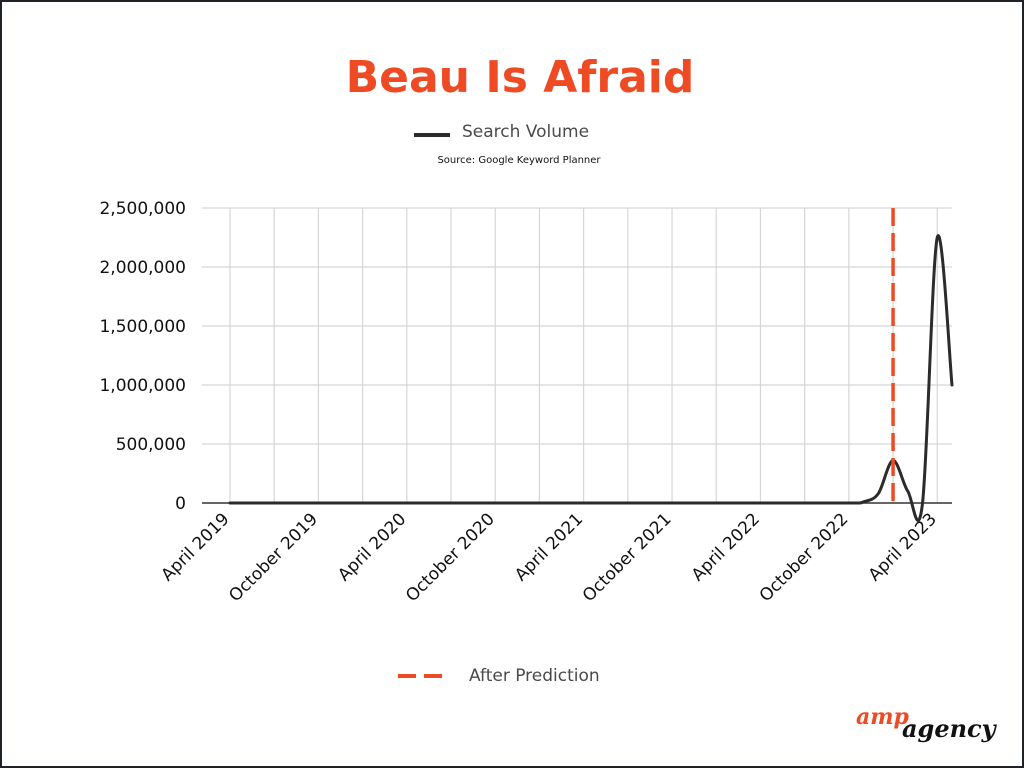 This screenshot has width=1024, height=768. I want to click on x-tick-label: April 2020, so click(372, 547).